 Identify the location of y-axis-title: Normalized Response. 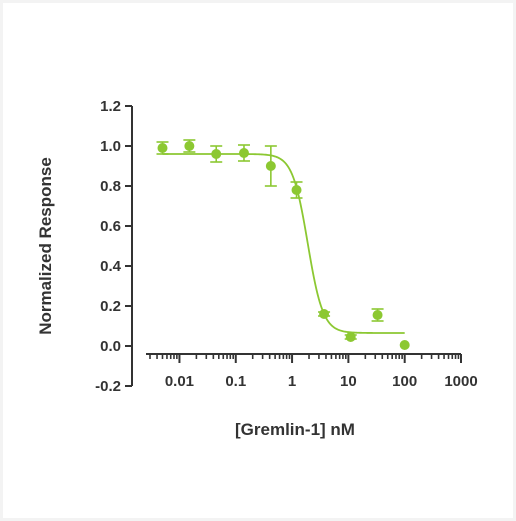
(45, 246).